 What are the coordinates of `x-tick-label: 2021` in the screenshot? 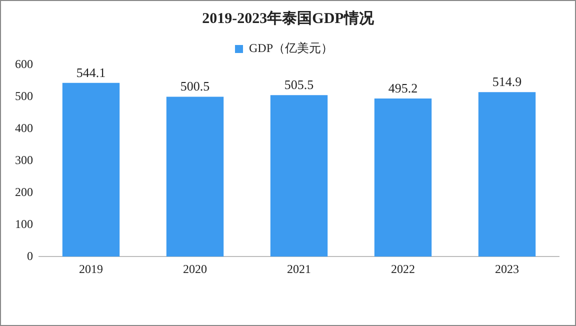 It's located at (299, 269).